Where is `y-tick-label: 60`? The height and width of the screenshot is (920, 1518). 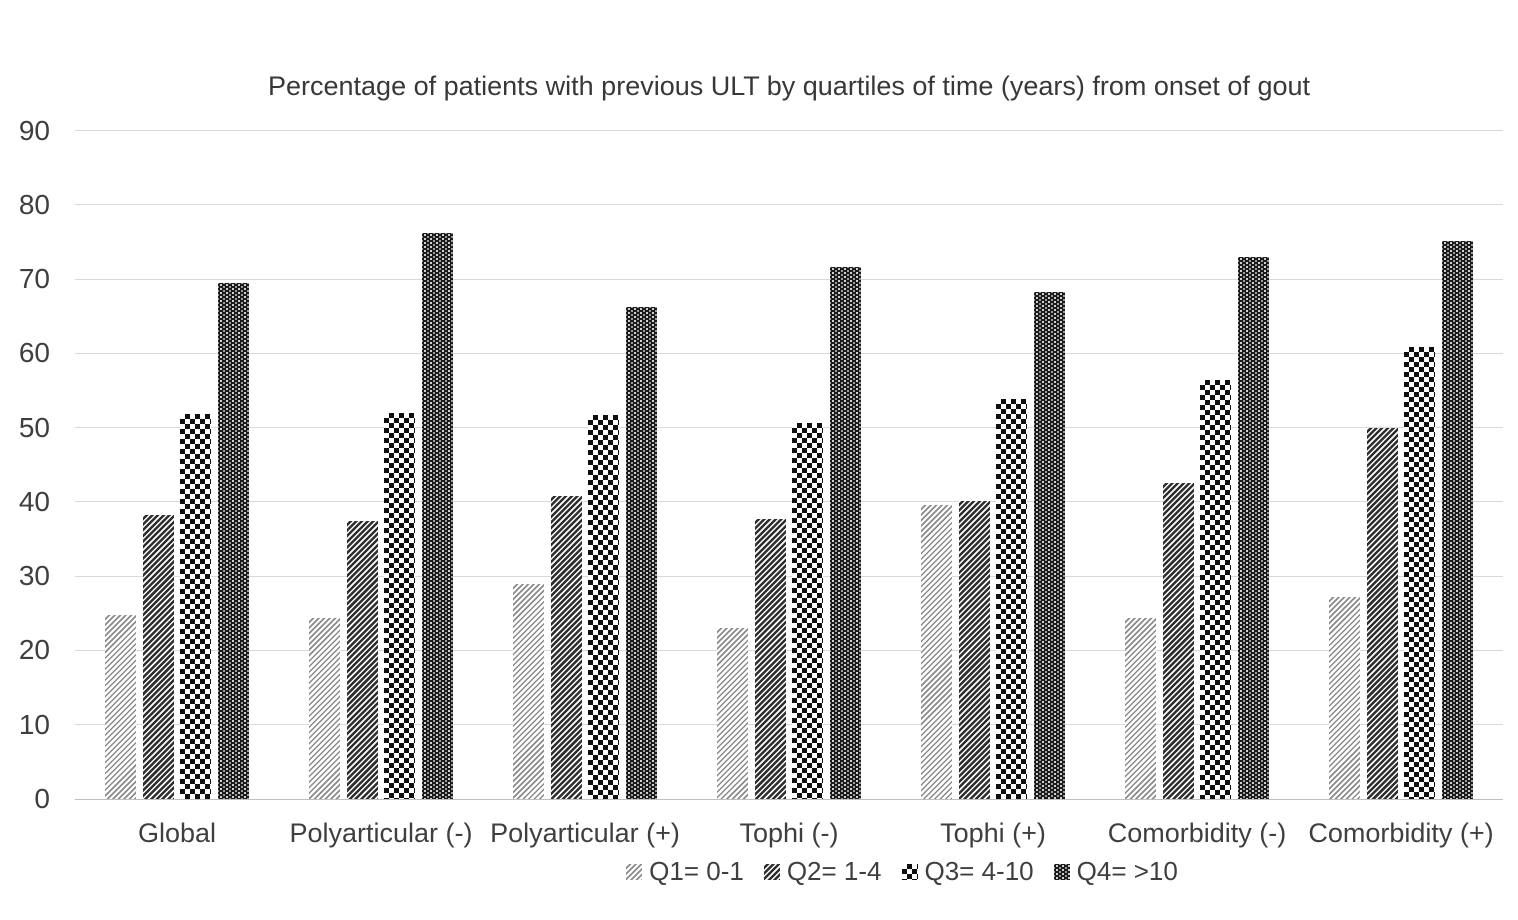 y-tick-label: 60 is located at coordinates (34, 353).